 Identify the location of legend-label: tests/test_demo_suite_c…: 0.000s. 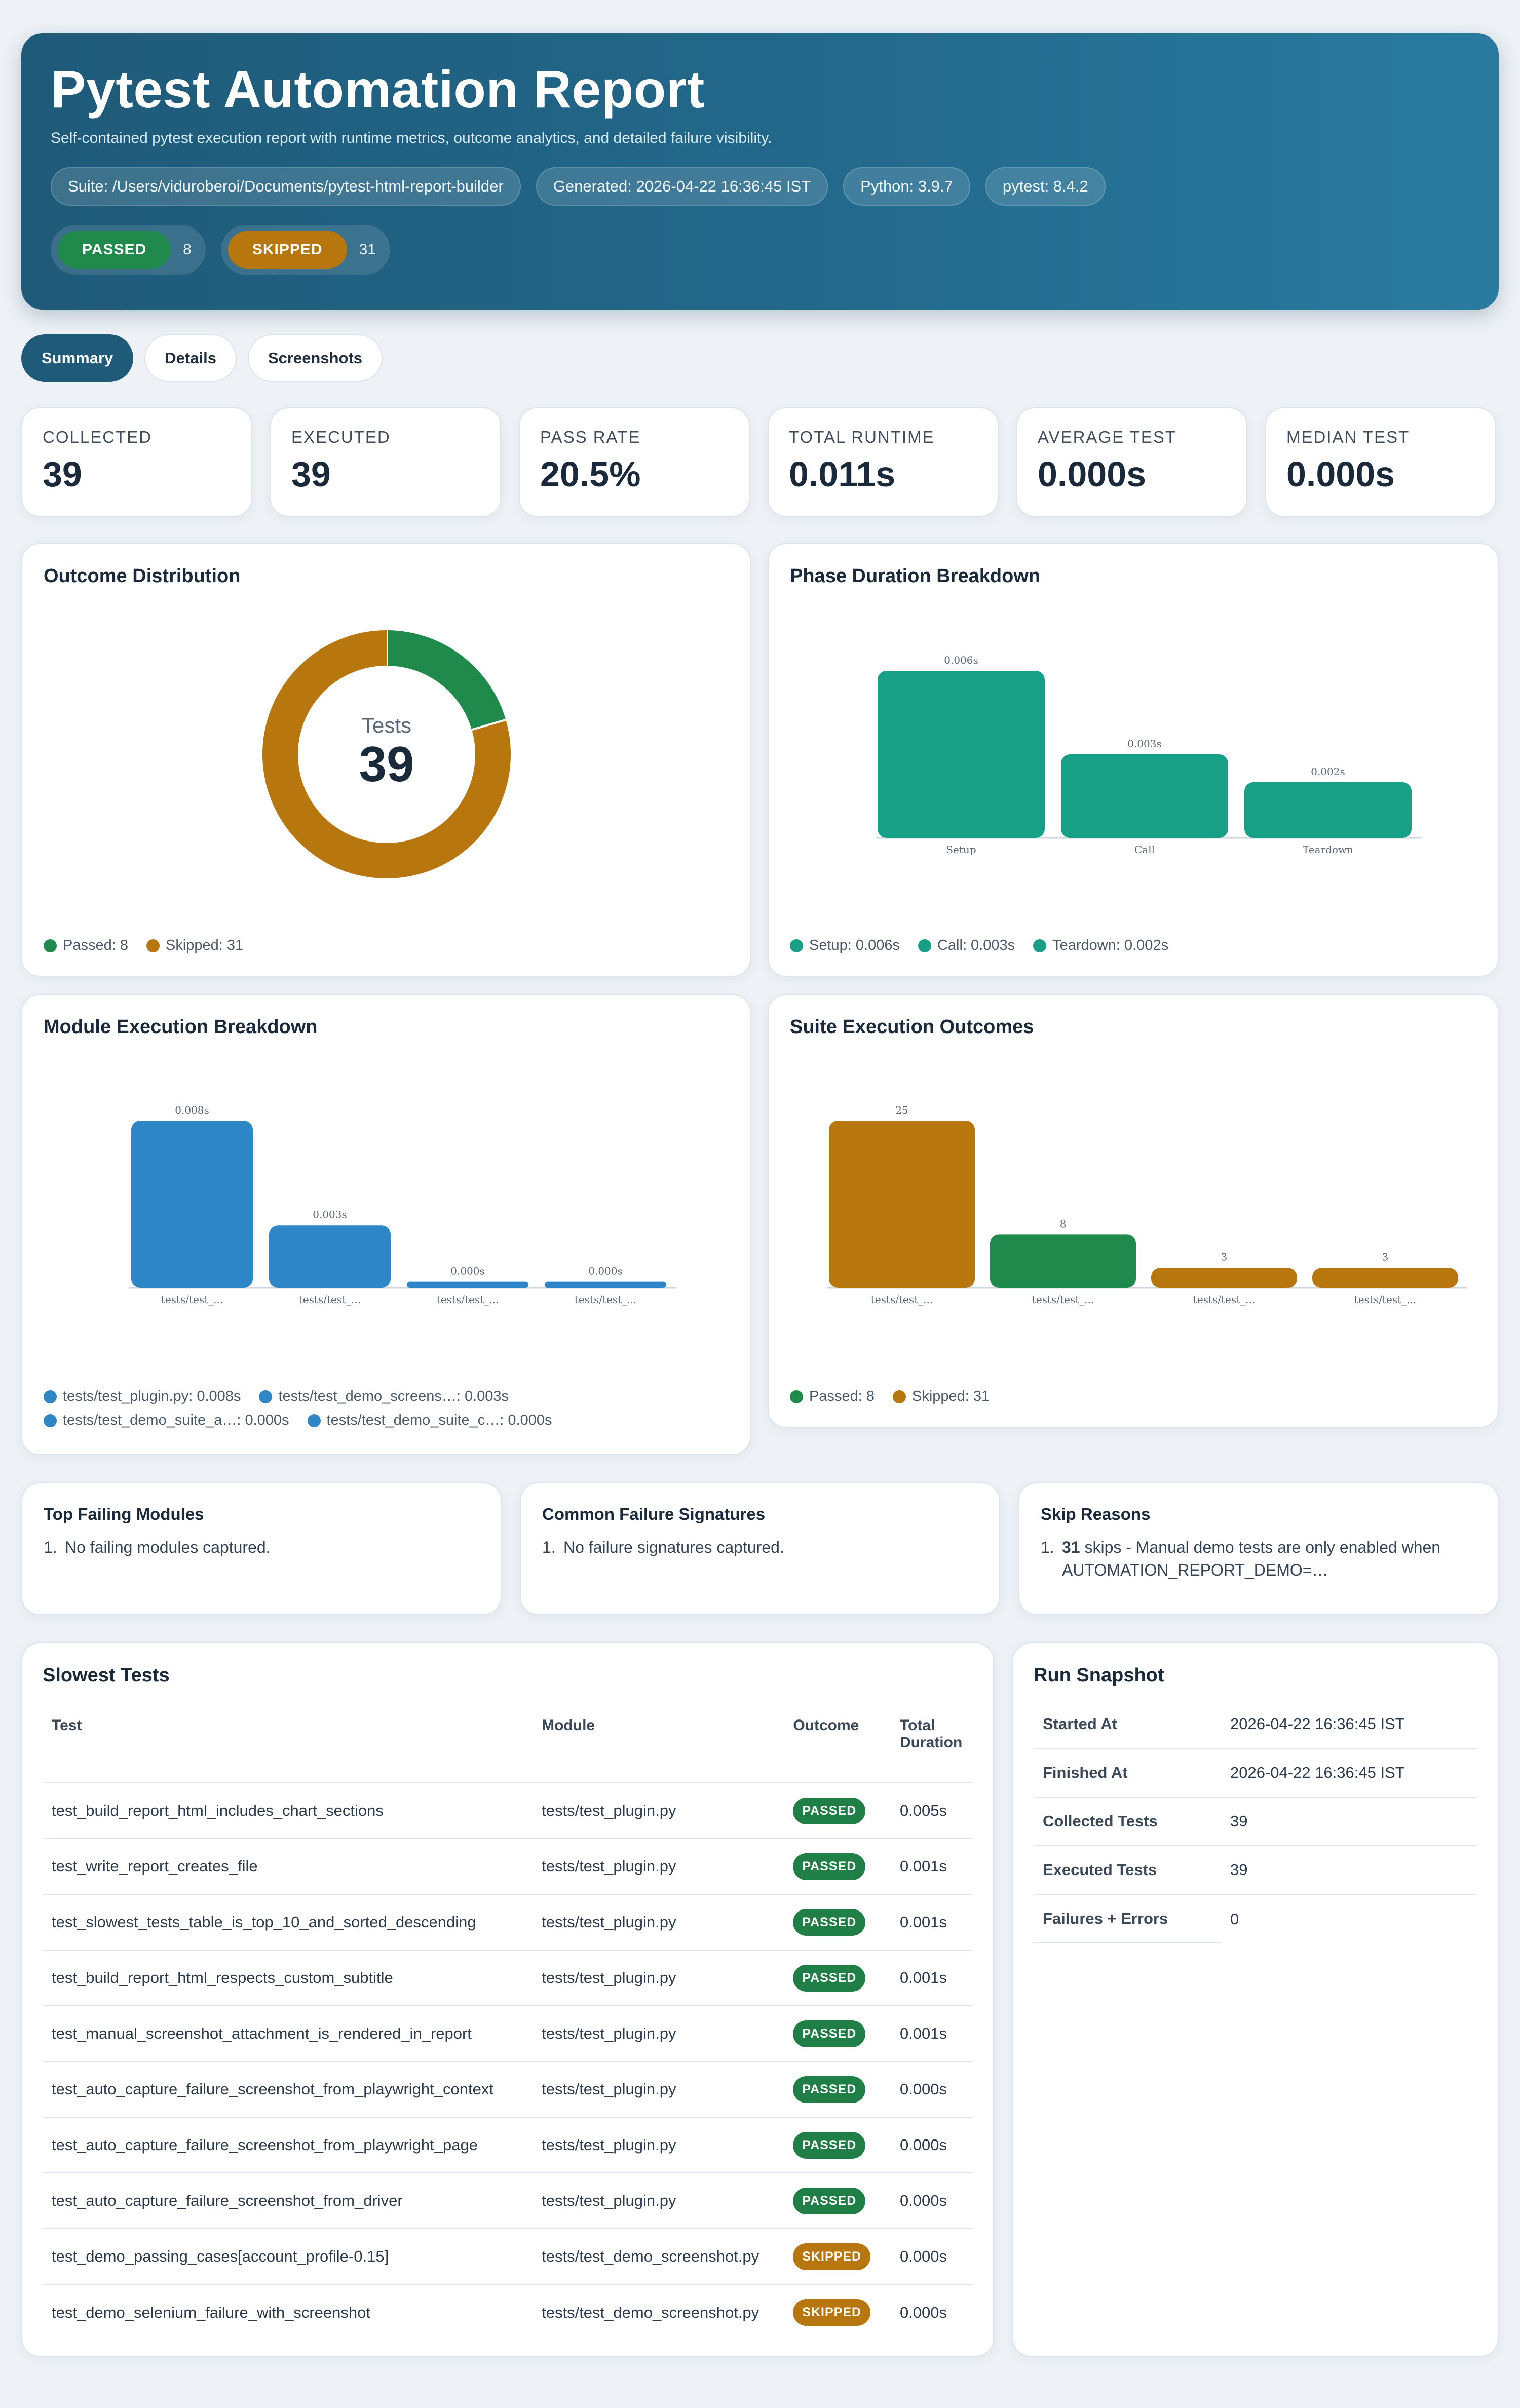
(439, 1420).